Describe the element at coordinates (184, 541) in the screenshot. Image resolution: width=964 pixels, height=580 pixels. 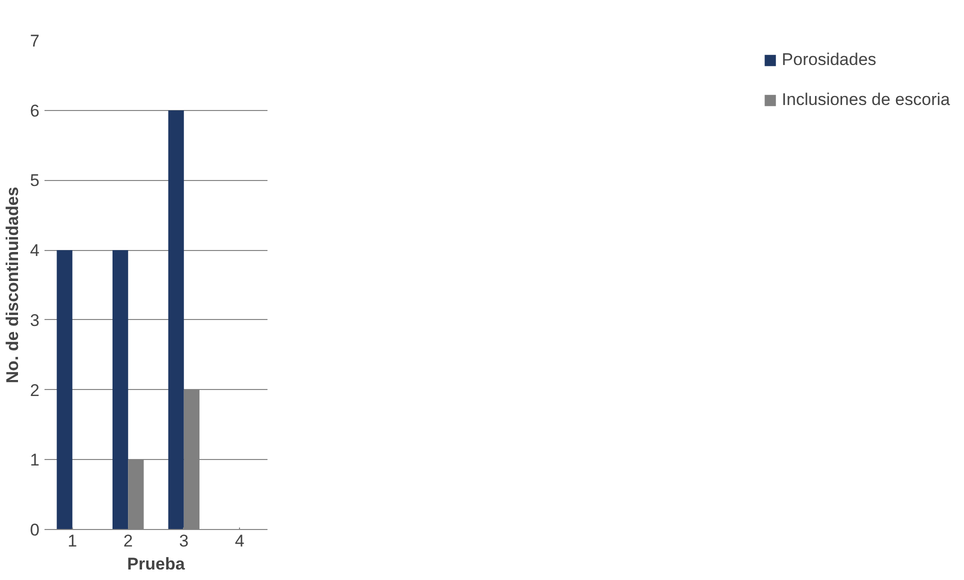
I see `x-tick-label: 3` at that location.